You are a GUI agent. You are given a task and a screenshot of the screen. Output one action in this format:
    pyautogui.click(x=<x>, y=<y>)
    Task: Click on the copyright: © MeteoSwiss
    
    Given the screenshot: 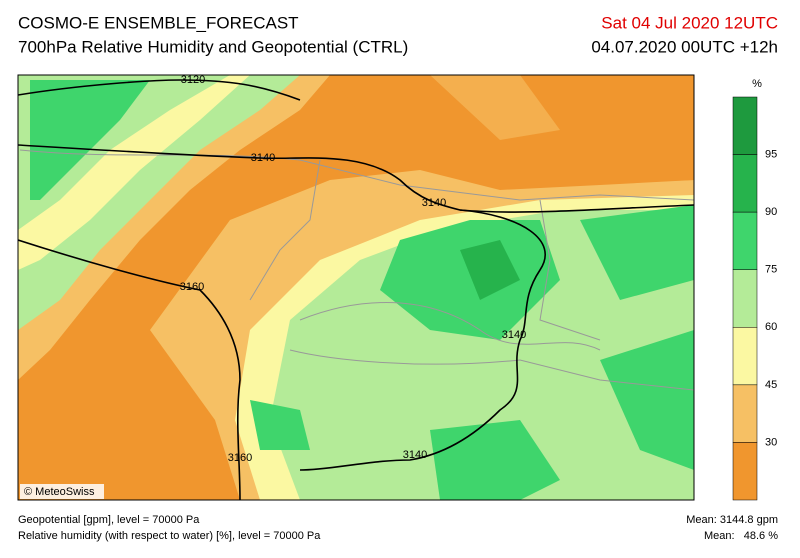 What is the action you would take?
    pyautogui.click(x=59, y=492)
    